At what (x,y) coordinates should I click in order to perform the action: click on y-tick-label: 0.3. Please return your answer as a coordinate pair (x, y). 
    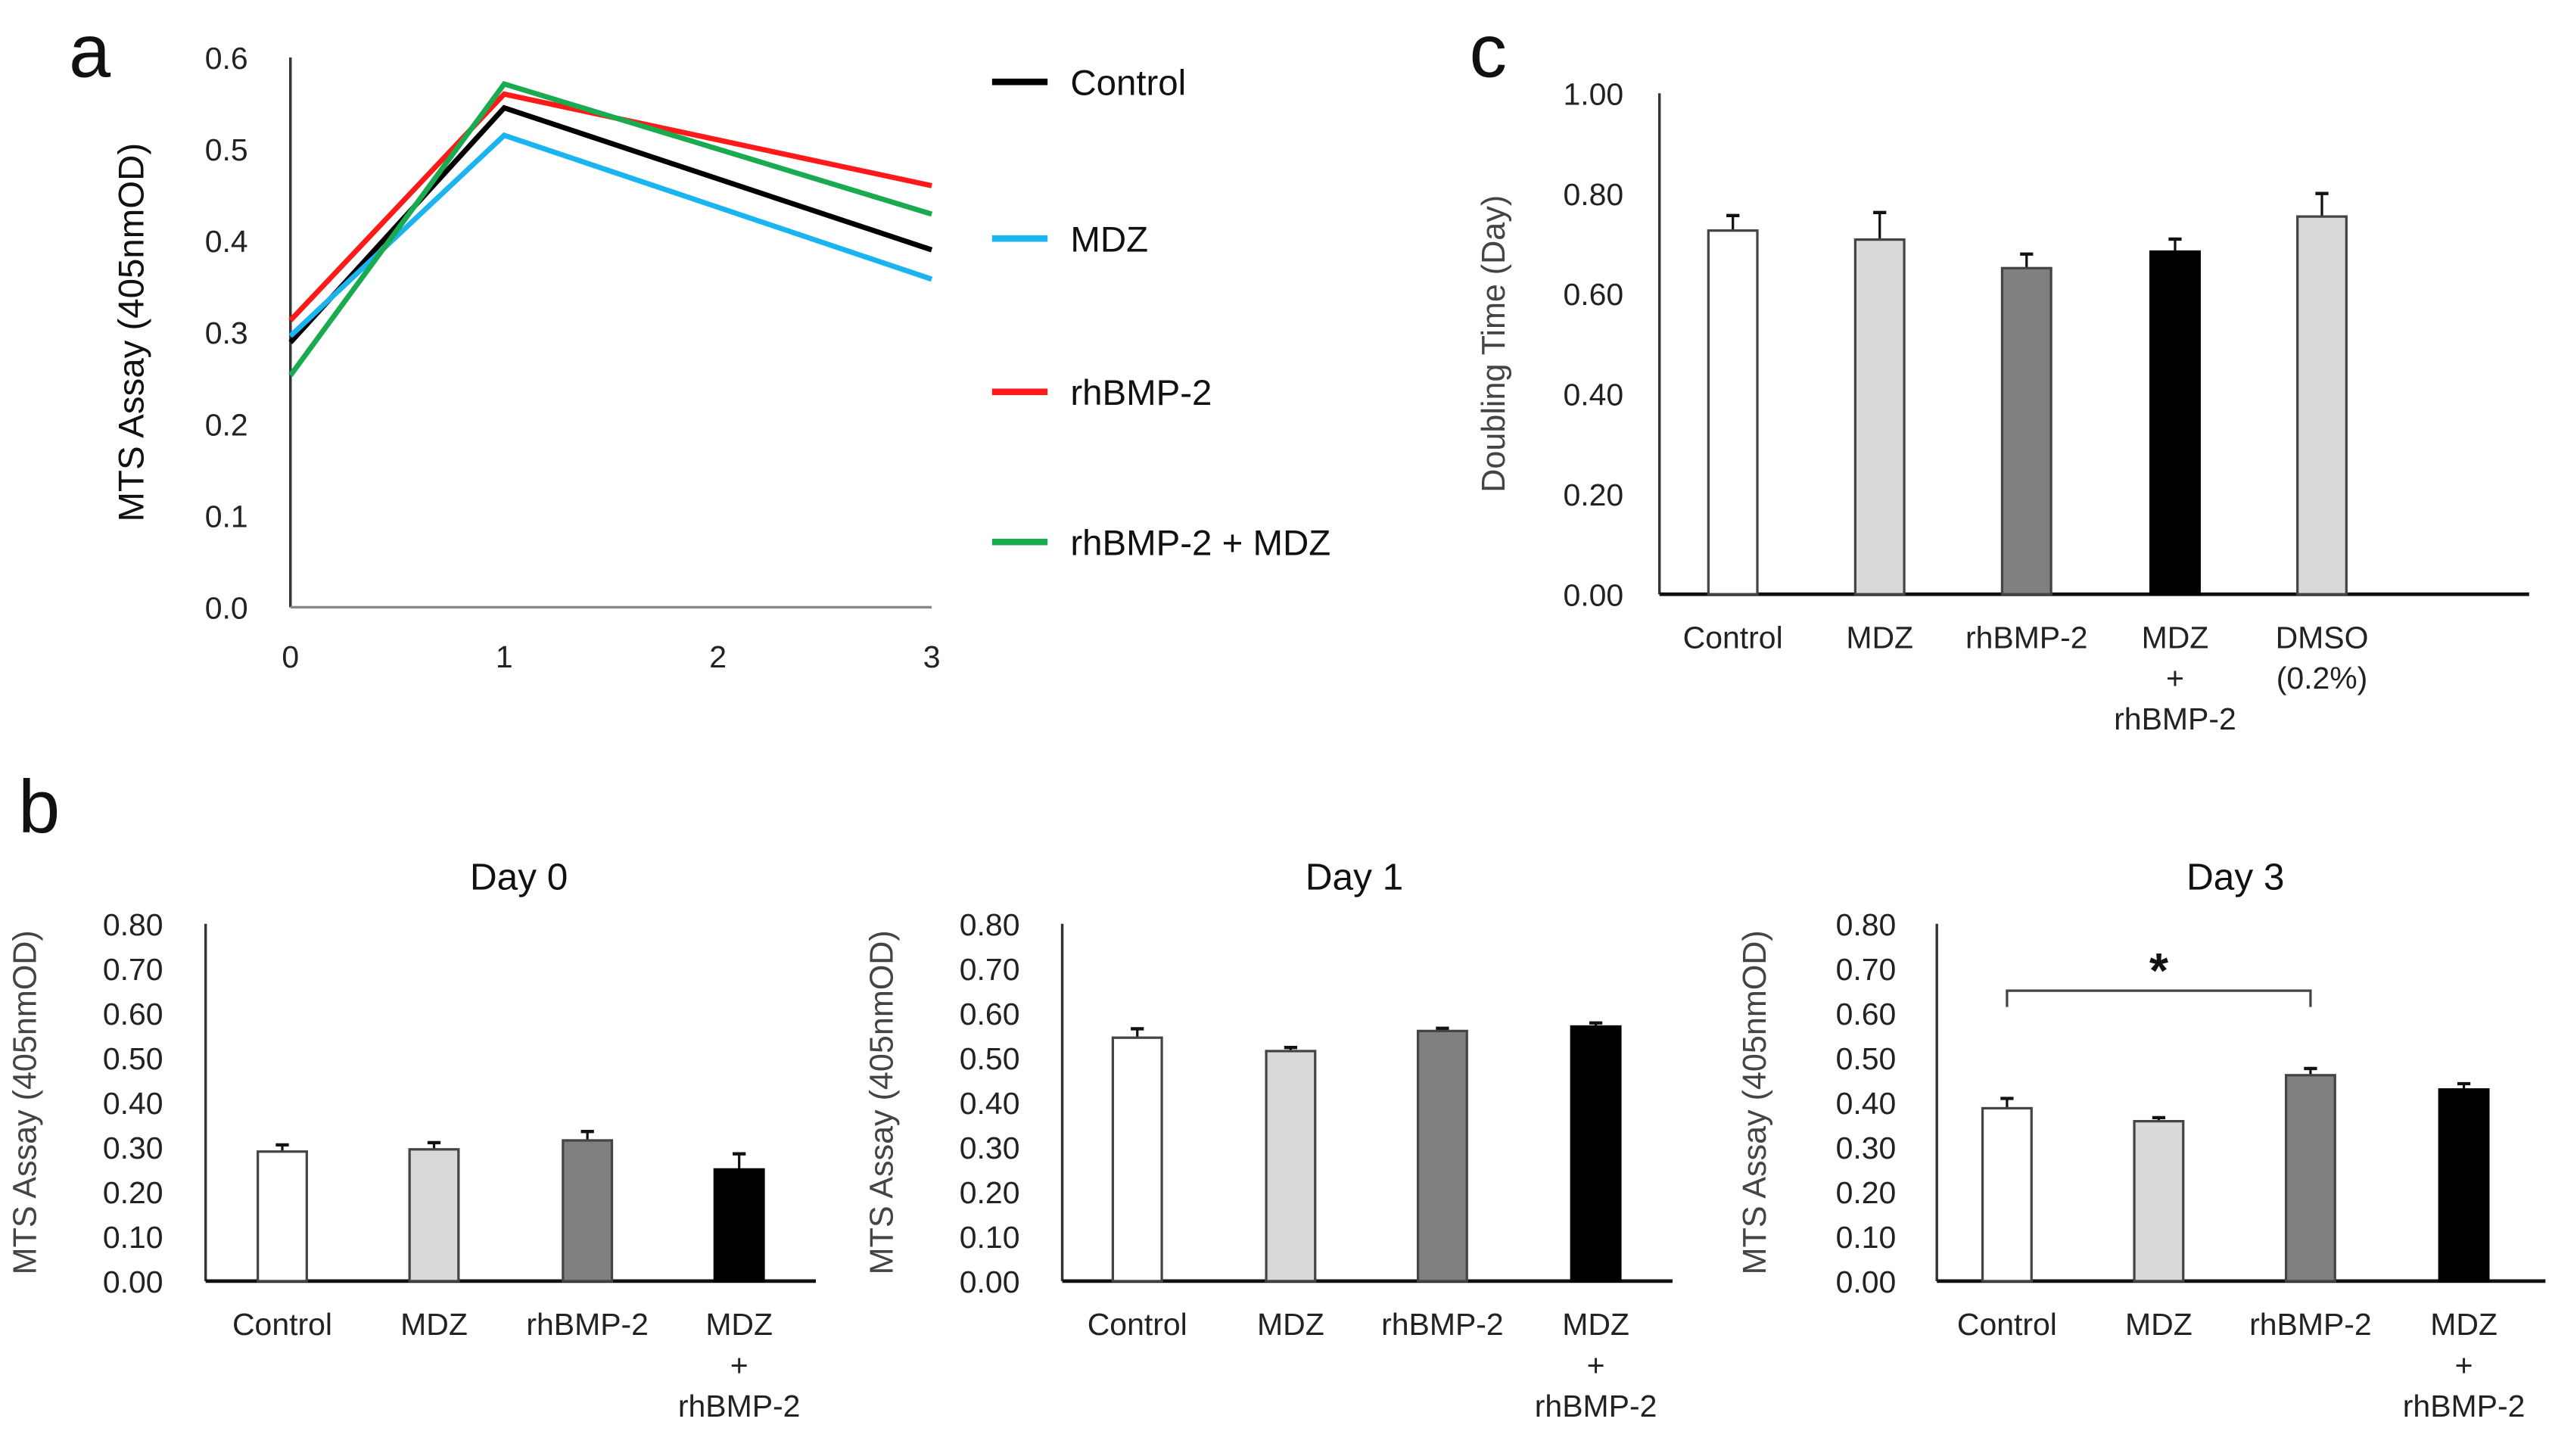
    Looking at the image, I should click on (226, 333).